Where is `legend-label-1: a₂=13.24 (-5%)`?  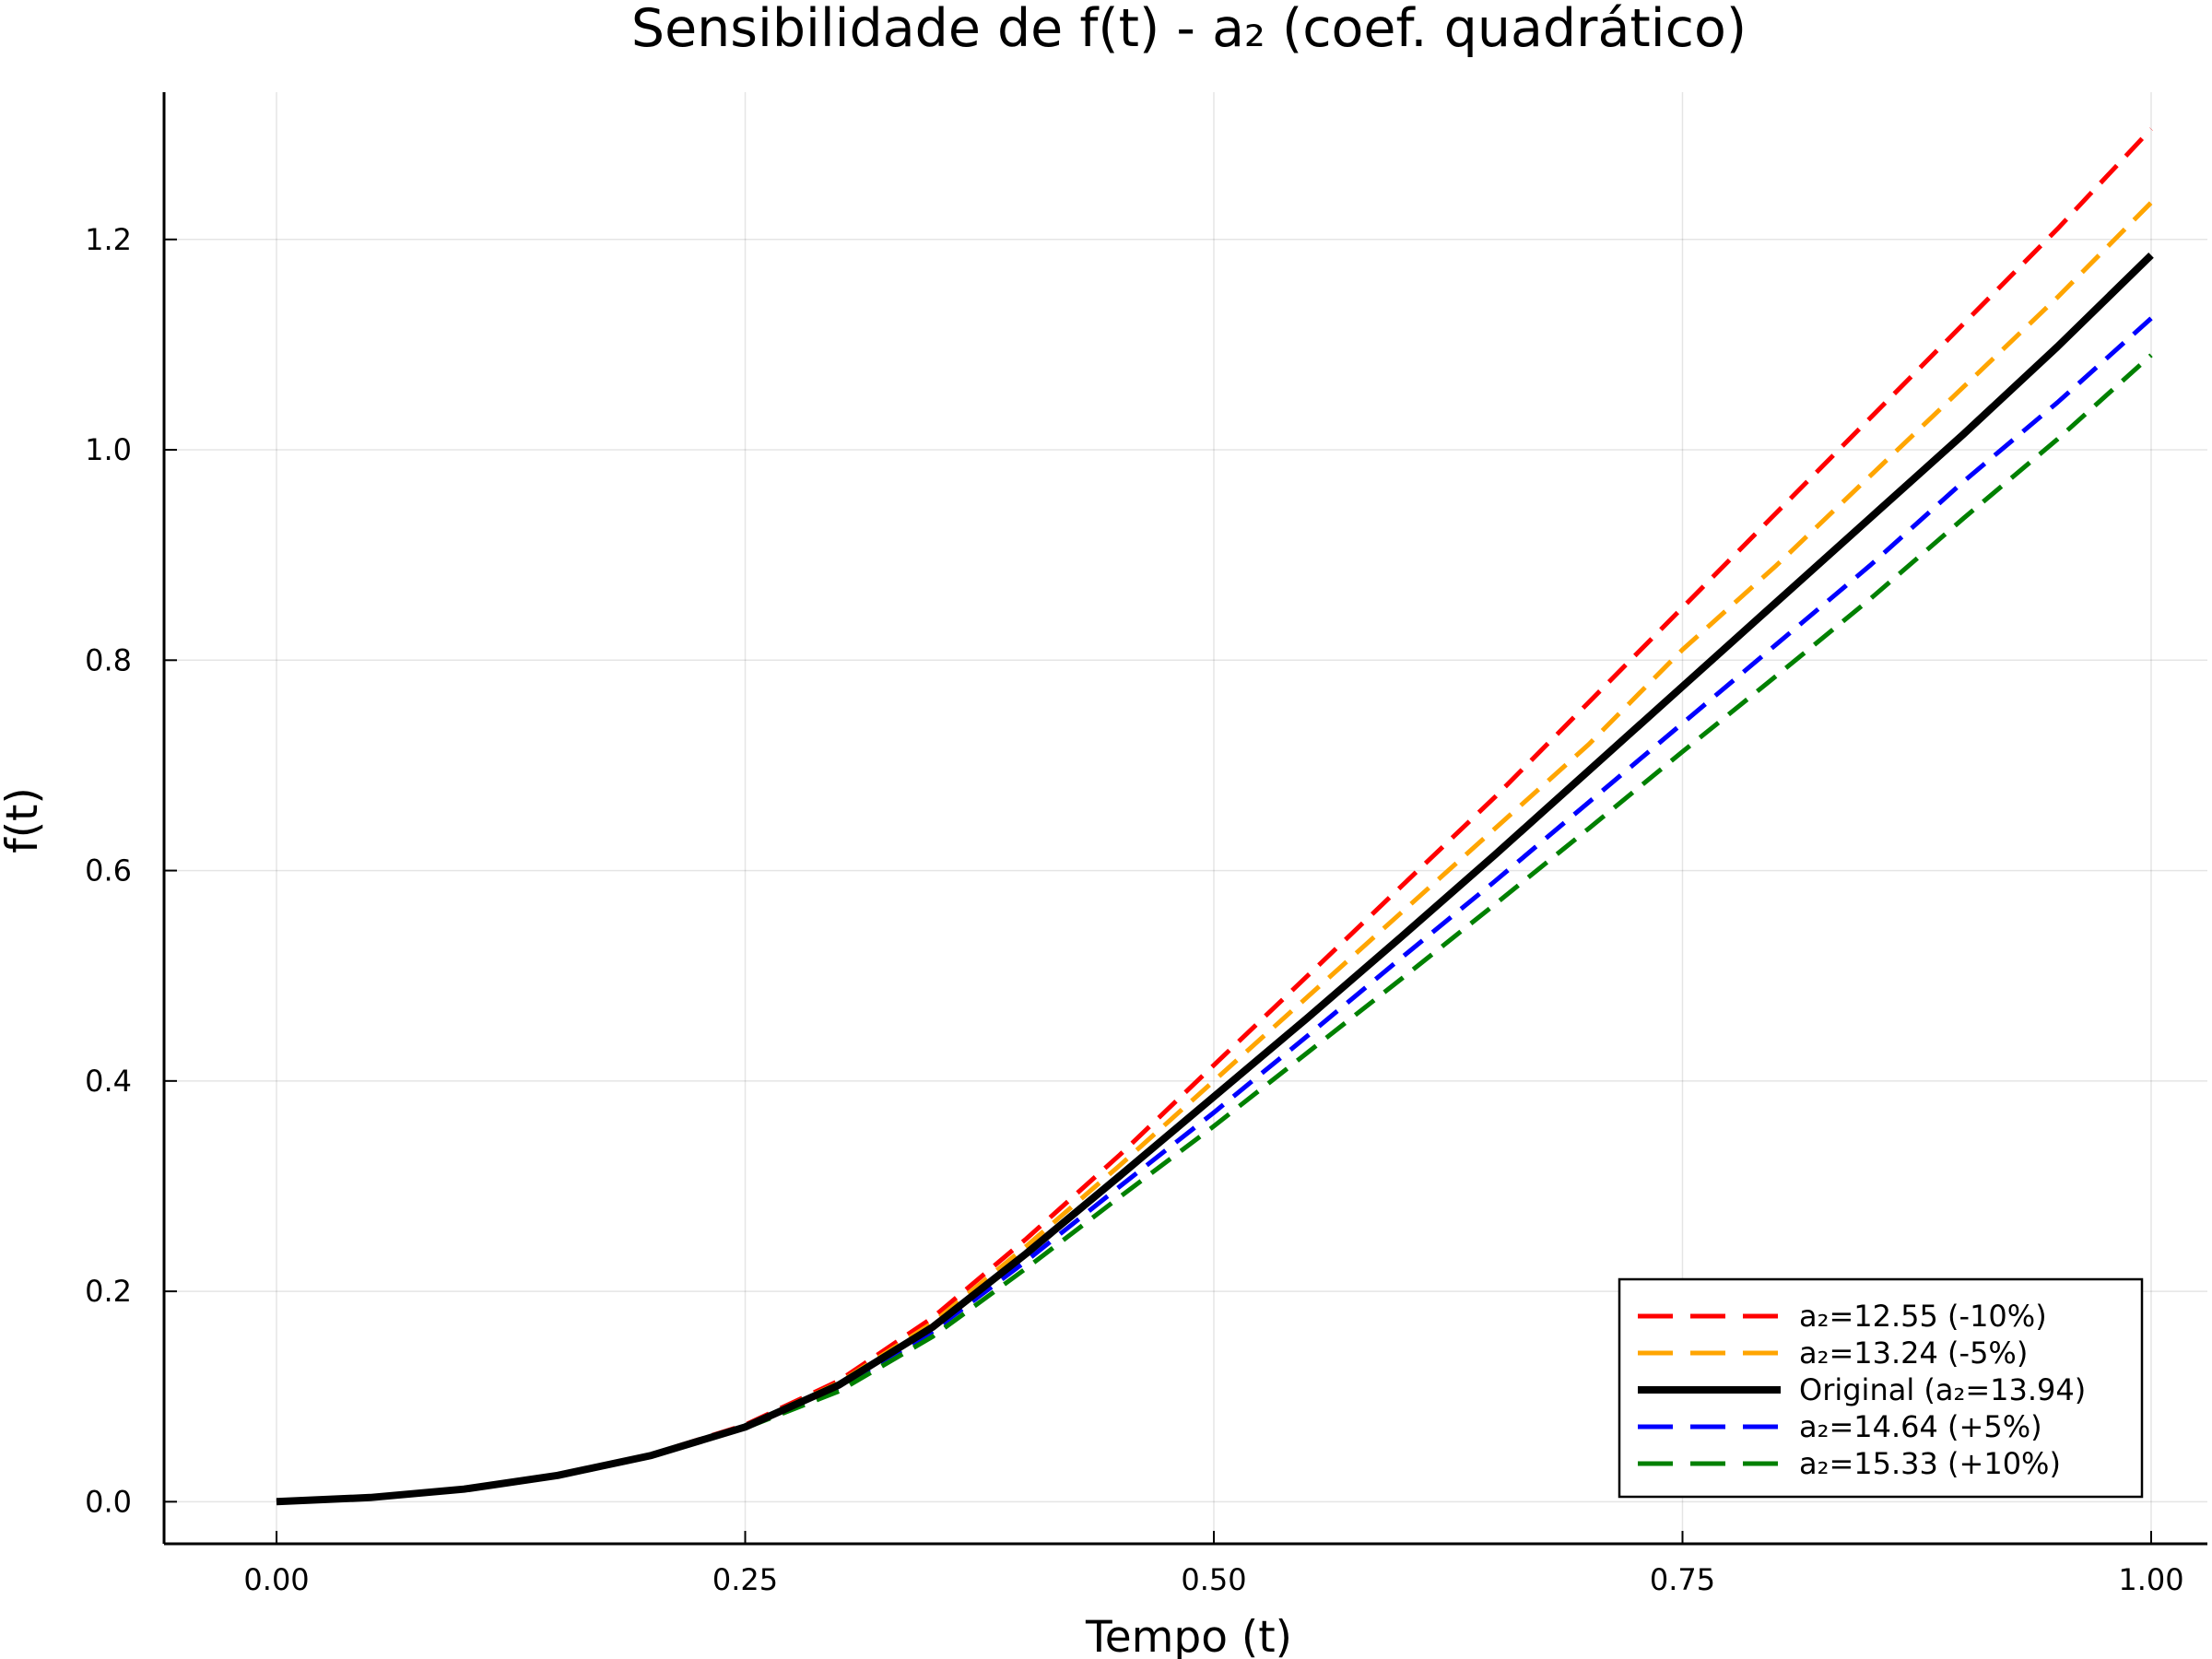
legend-label-1: a₂=13.24 (-5%) is located at coordinates (1913, 1353).